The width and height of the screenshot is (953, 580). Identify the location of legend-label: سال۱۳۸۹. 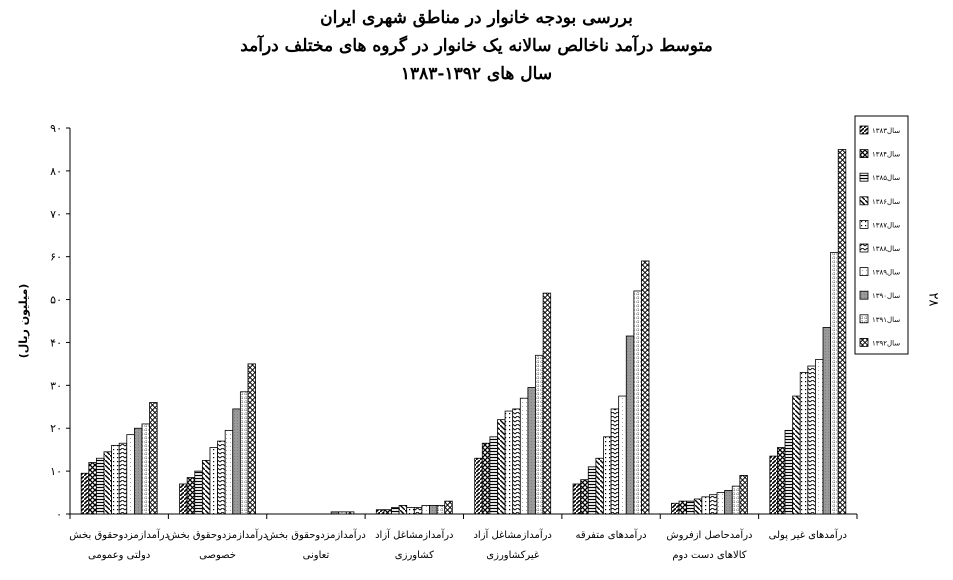
(886, 273).